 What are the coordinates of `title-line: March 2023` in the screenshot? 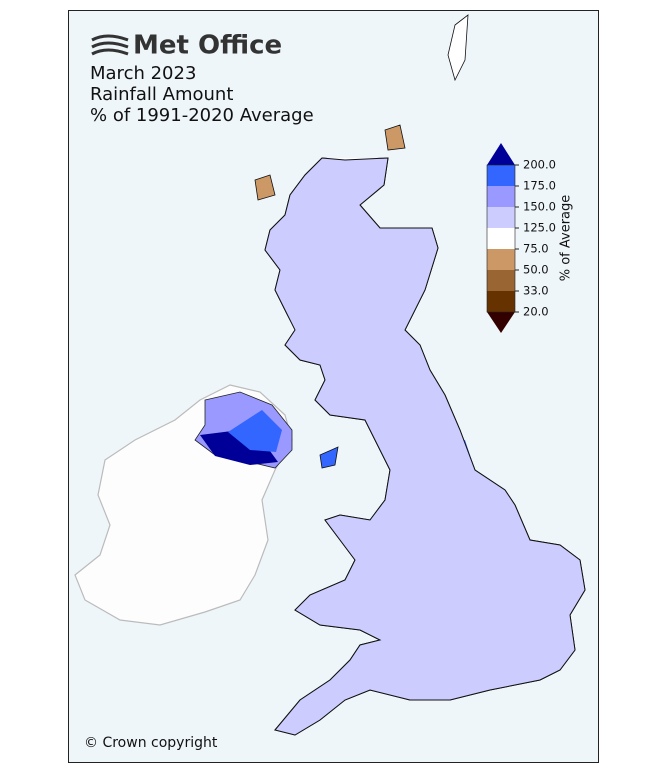 It's located at (143, 73).